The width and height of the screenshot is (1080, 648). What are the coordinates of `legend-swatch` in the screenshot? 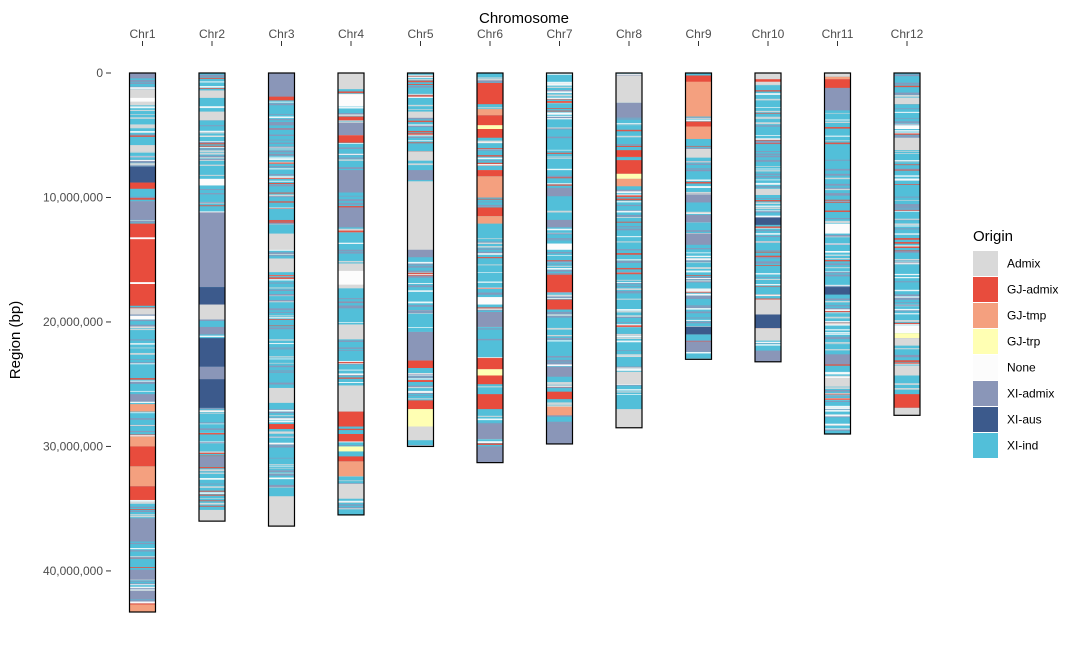 It's located at (985, 445).